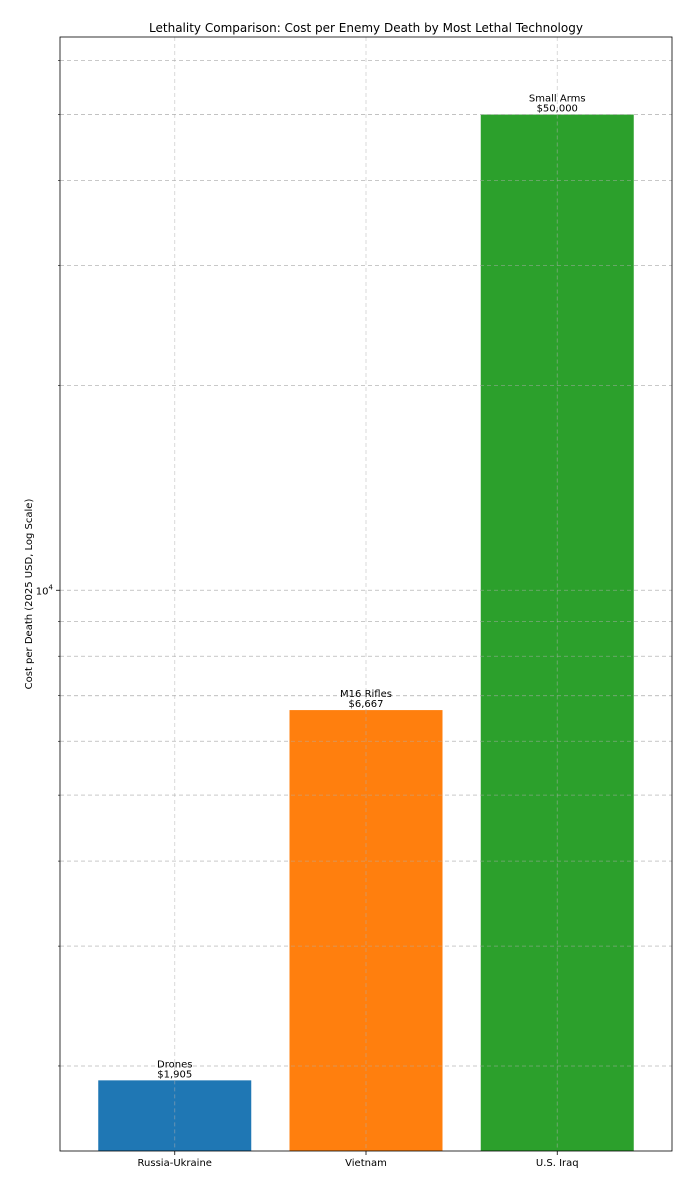 This screenshot has width=684, height=1204. I want to click on bar-technology-label: Drones, so click(174, 1064).